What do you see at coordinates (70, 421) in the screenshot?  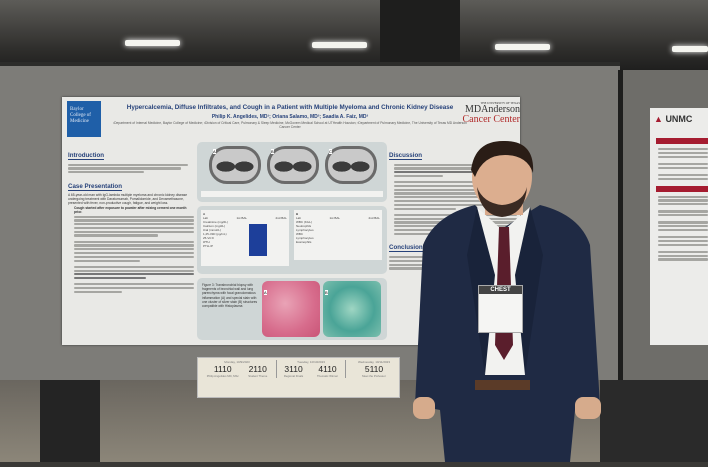 I see `bystander-legs` at bounding box center [70, 421].